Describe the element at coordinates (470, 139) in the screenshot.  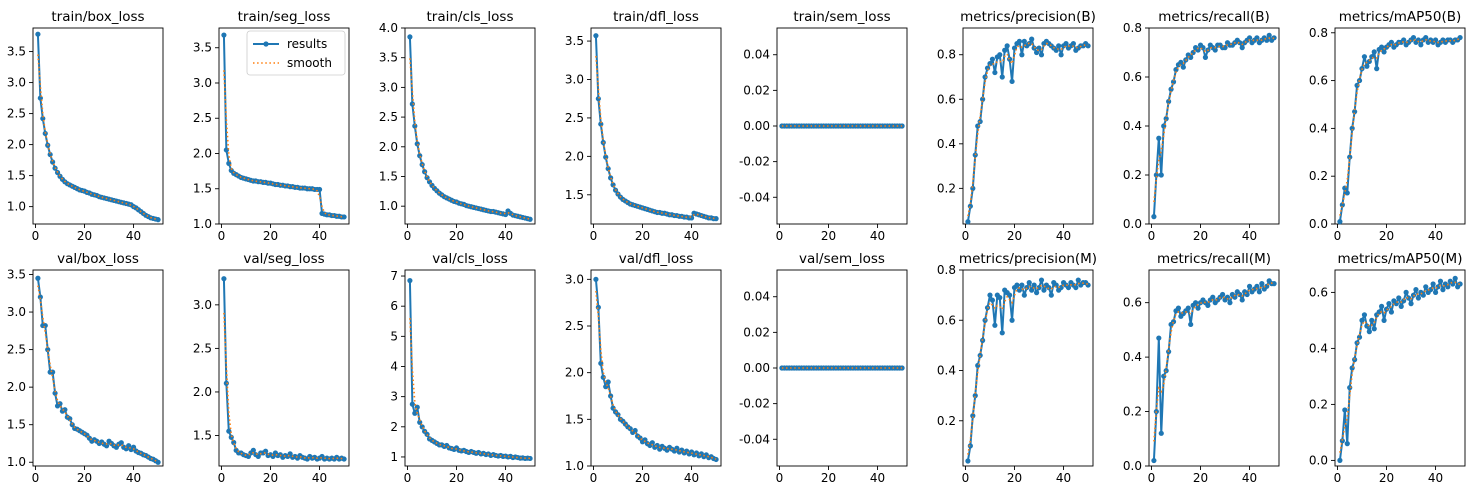
I see `smooth-line` at that location.